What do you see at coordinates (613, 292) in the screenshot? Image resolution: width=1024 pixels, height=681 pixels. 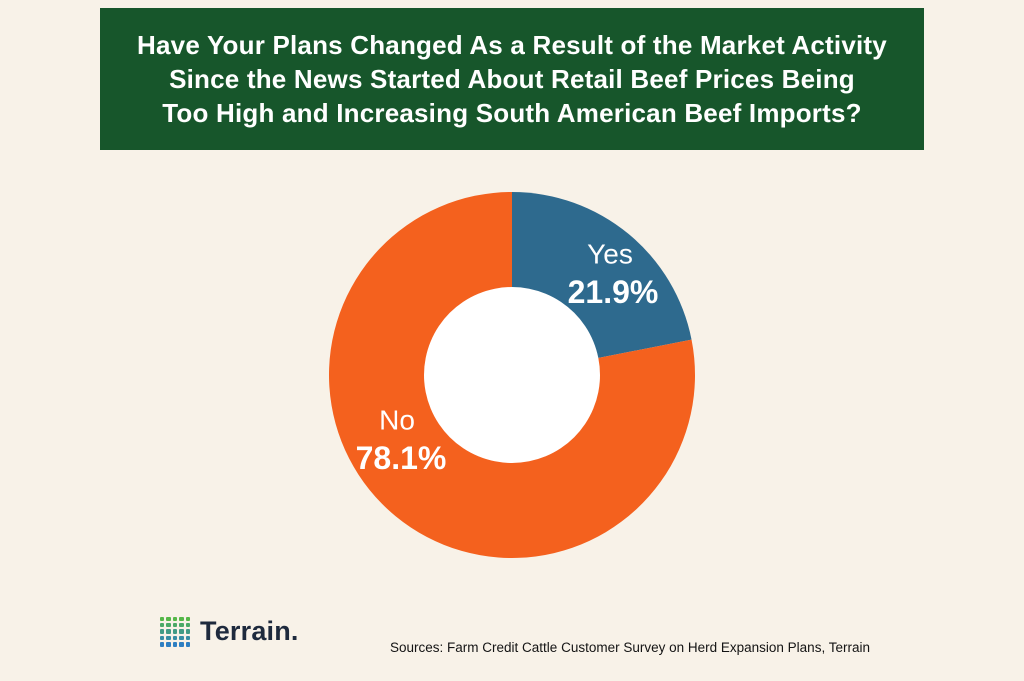 I see `slice-value-yes: 21.9%` at bounding box center [613, 292].